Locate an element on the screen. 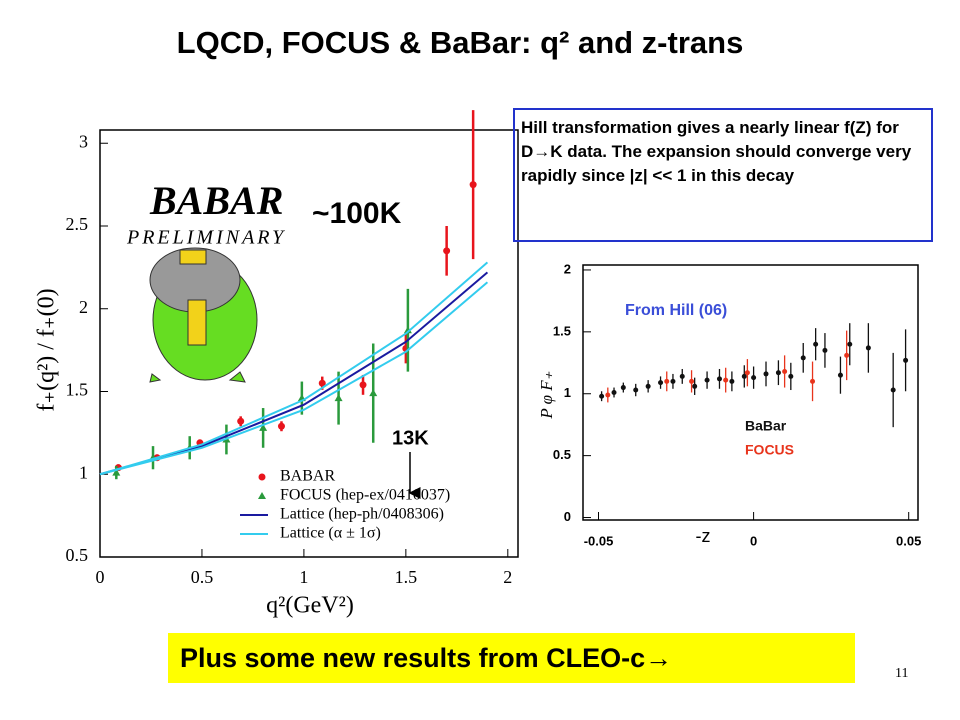  x-tick-label: 1.5 is located at coordinates (406, 577).